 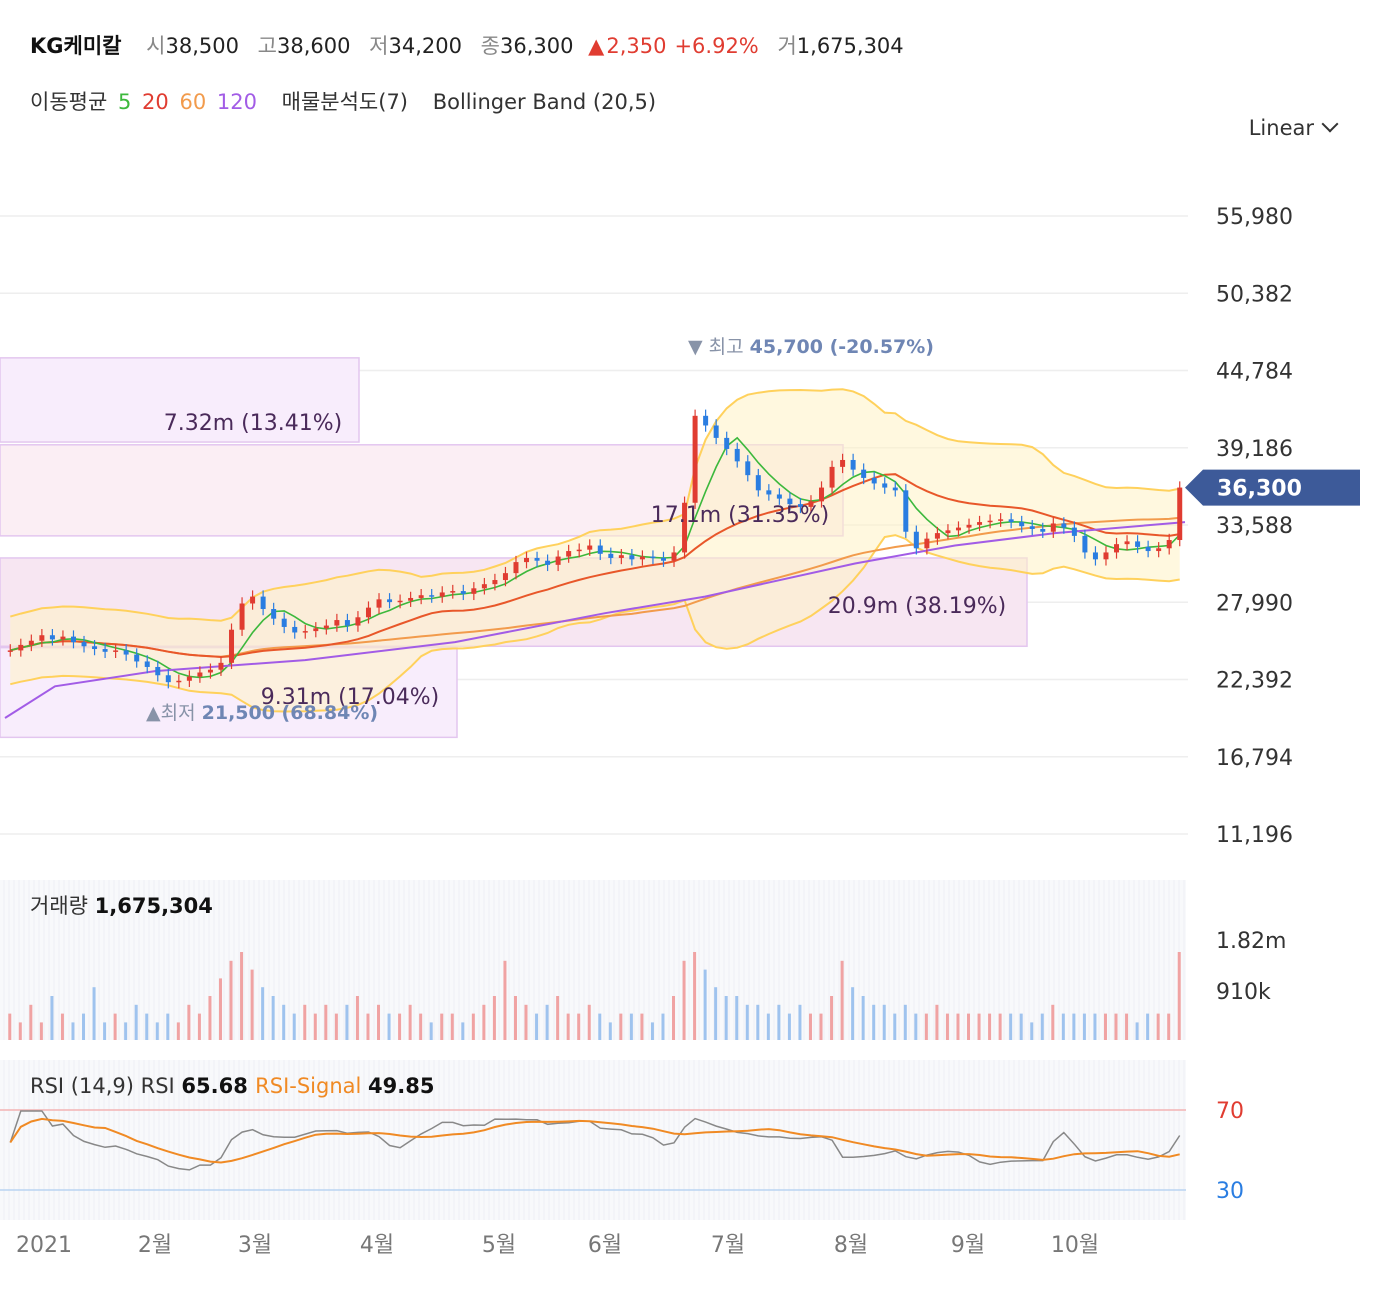 I want to click on change-up-icon: ▲, so click(x=596, y=46).